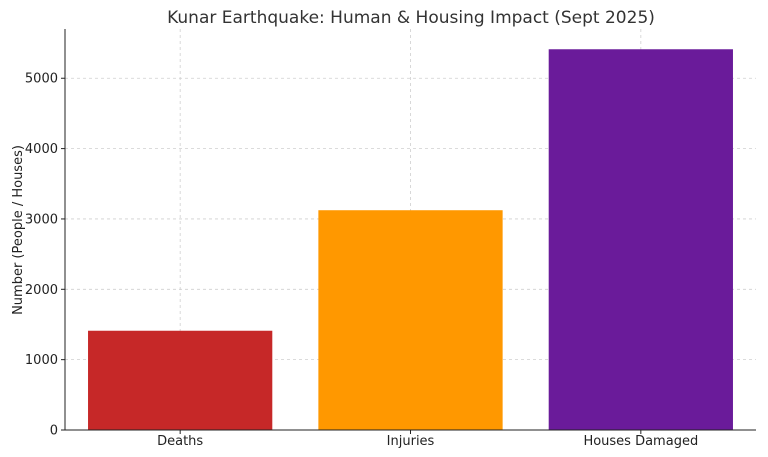 Image resolution: width=768 pixels, height=457 pixels. Describe the element at coordinates (411, 441) in the screenshot. I see `x-tick-label: Injuries` at that location.